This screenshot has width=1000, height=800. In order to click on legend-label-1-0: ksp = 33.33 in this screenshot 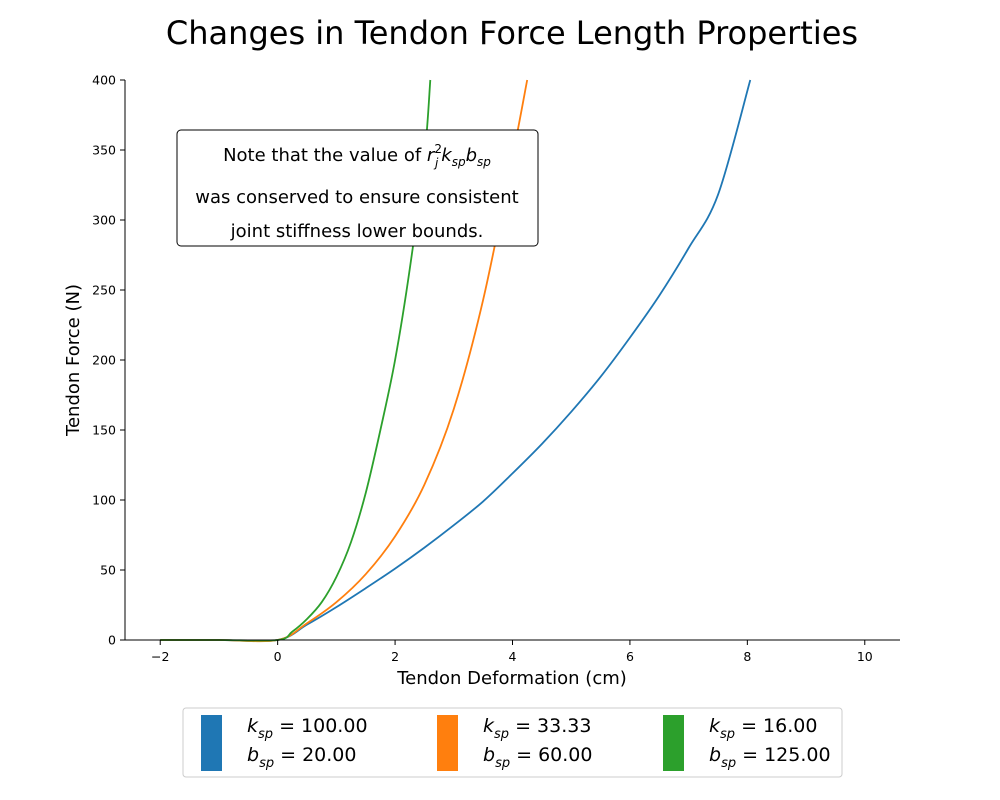, I will do `click(537, 728)`.